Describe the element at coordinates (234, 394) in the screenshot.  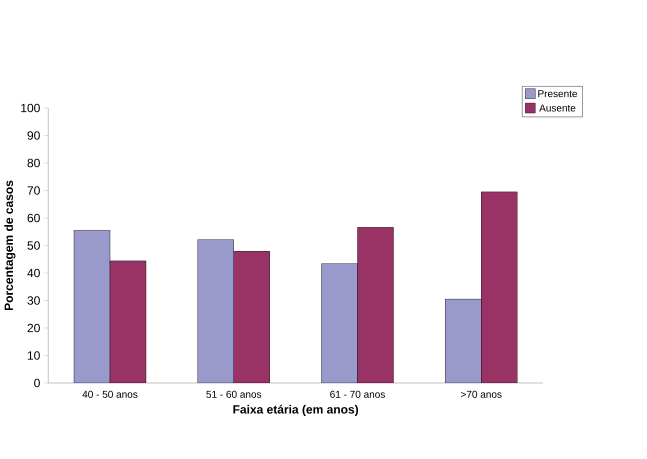
I see `x-tick-label: 51 - 60 anos` at that location.